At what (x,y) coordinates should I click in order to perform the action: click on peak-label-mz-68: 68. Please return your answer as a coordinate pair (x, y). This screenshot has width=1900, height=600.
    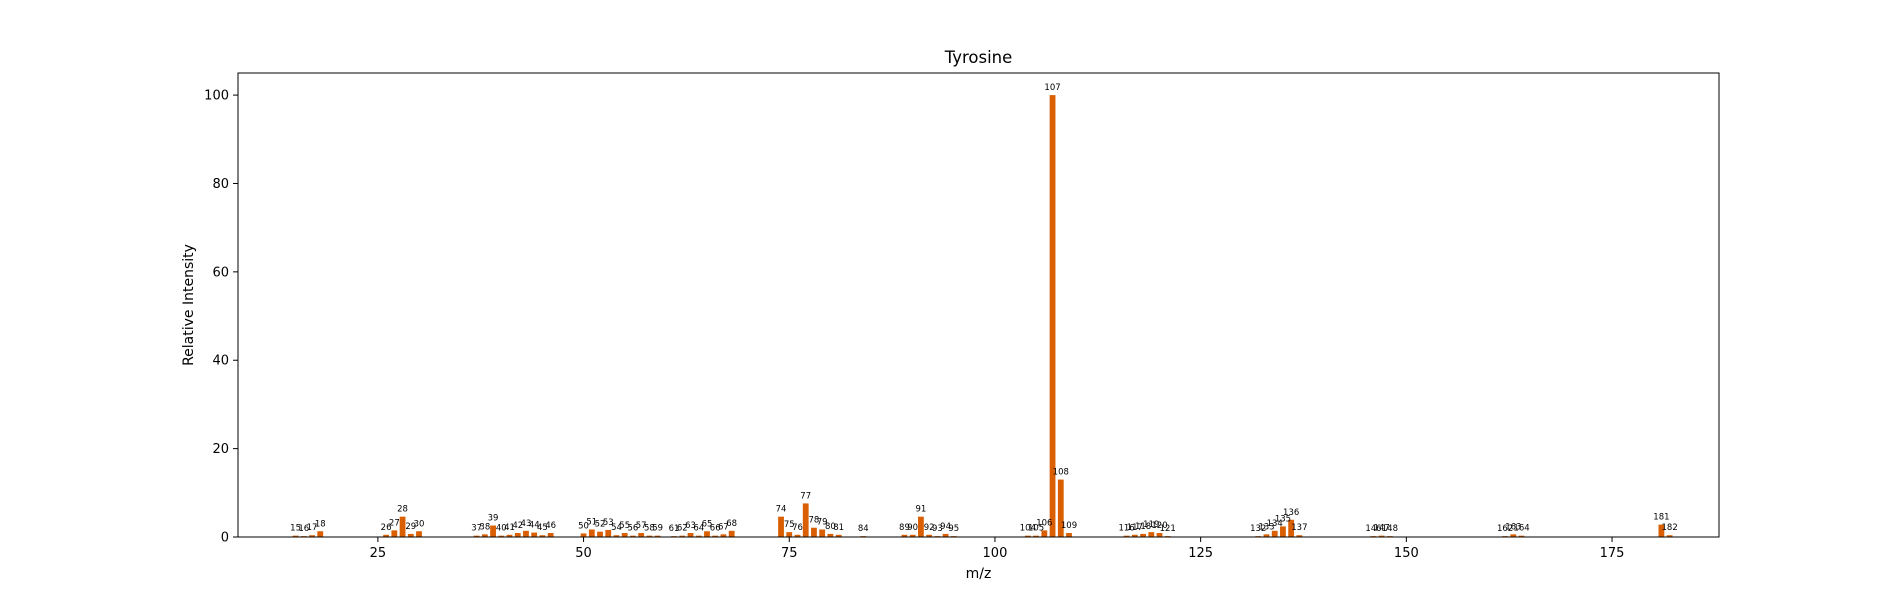
    Looking at the image, I should click on (731, 524).